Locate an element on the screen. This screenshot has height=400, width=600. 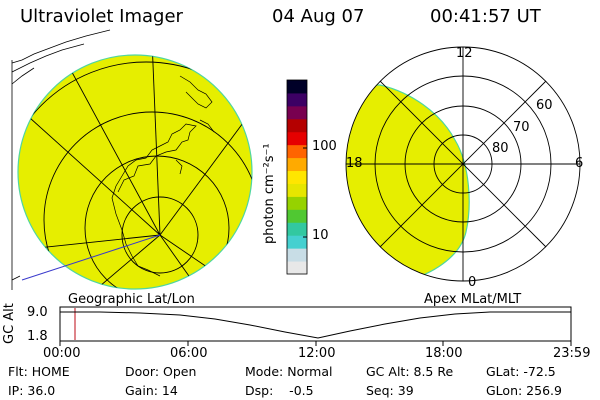
mlt-label-12: 12 is located at coordinates (464, 53).